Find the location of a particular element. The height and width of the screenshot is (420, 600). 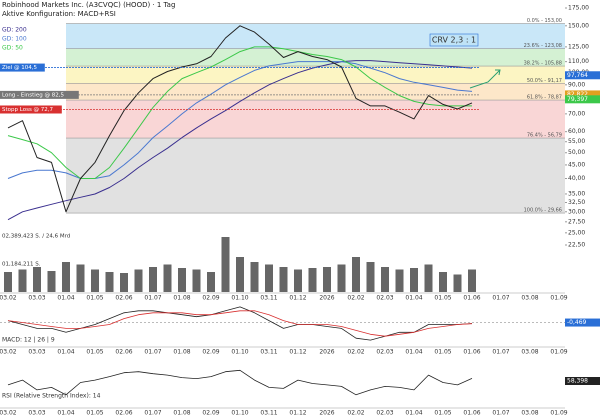

y-tick-label: 125,00 is located at coordinates (578, 46).